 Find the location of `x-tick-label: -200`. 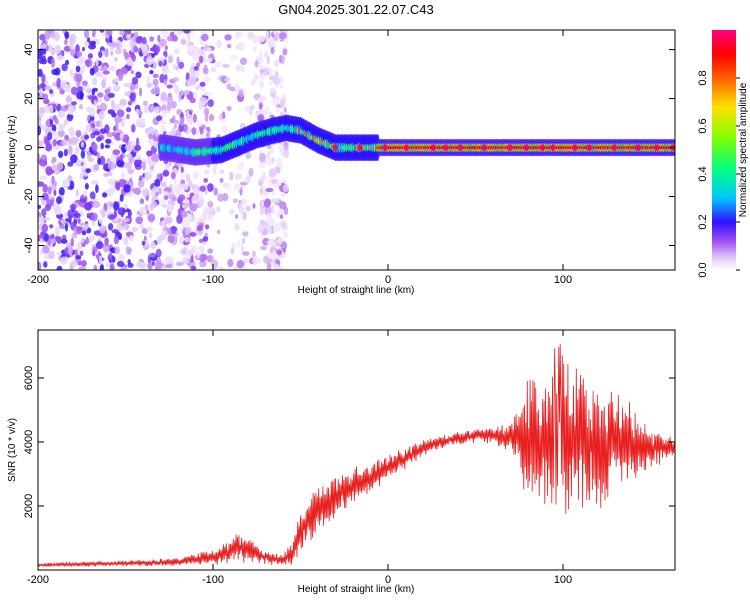

x-tick-label: -200 is located at coordinates (38, 280).